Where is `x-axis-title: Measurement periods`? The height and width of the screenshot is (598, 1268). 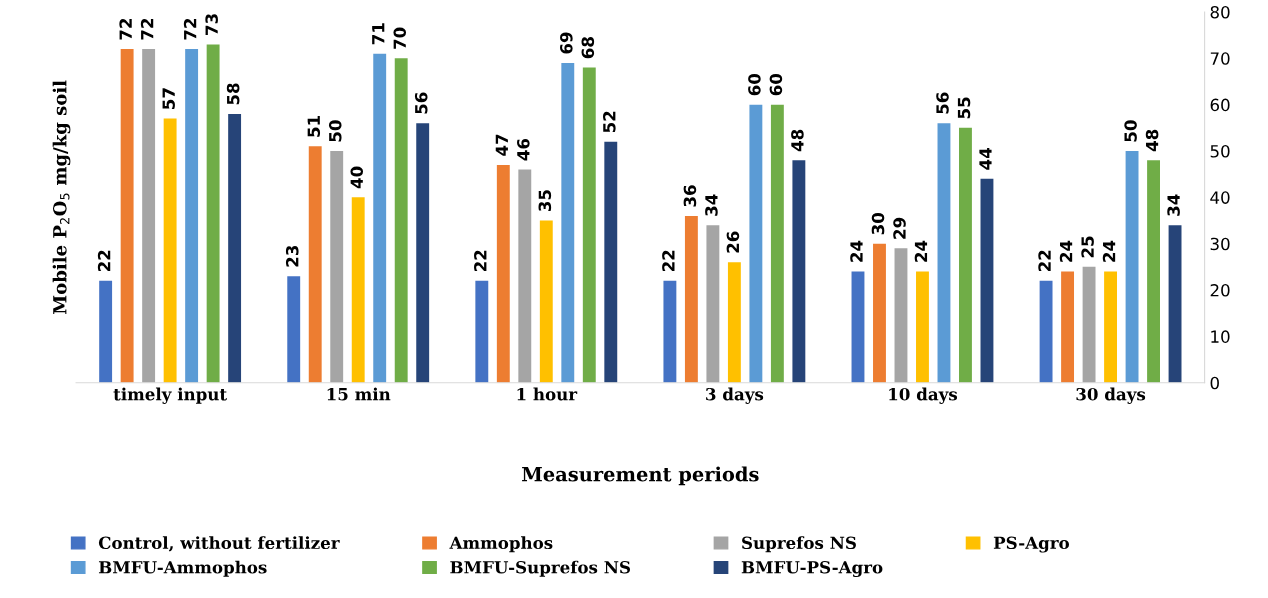
x-axis-title: Measurement periods is located at coordinates (640, 476).